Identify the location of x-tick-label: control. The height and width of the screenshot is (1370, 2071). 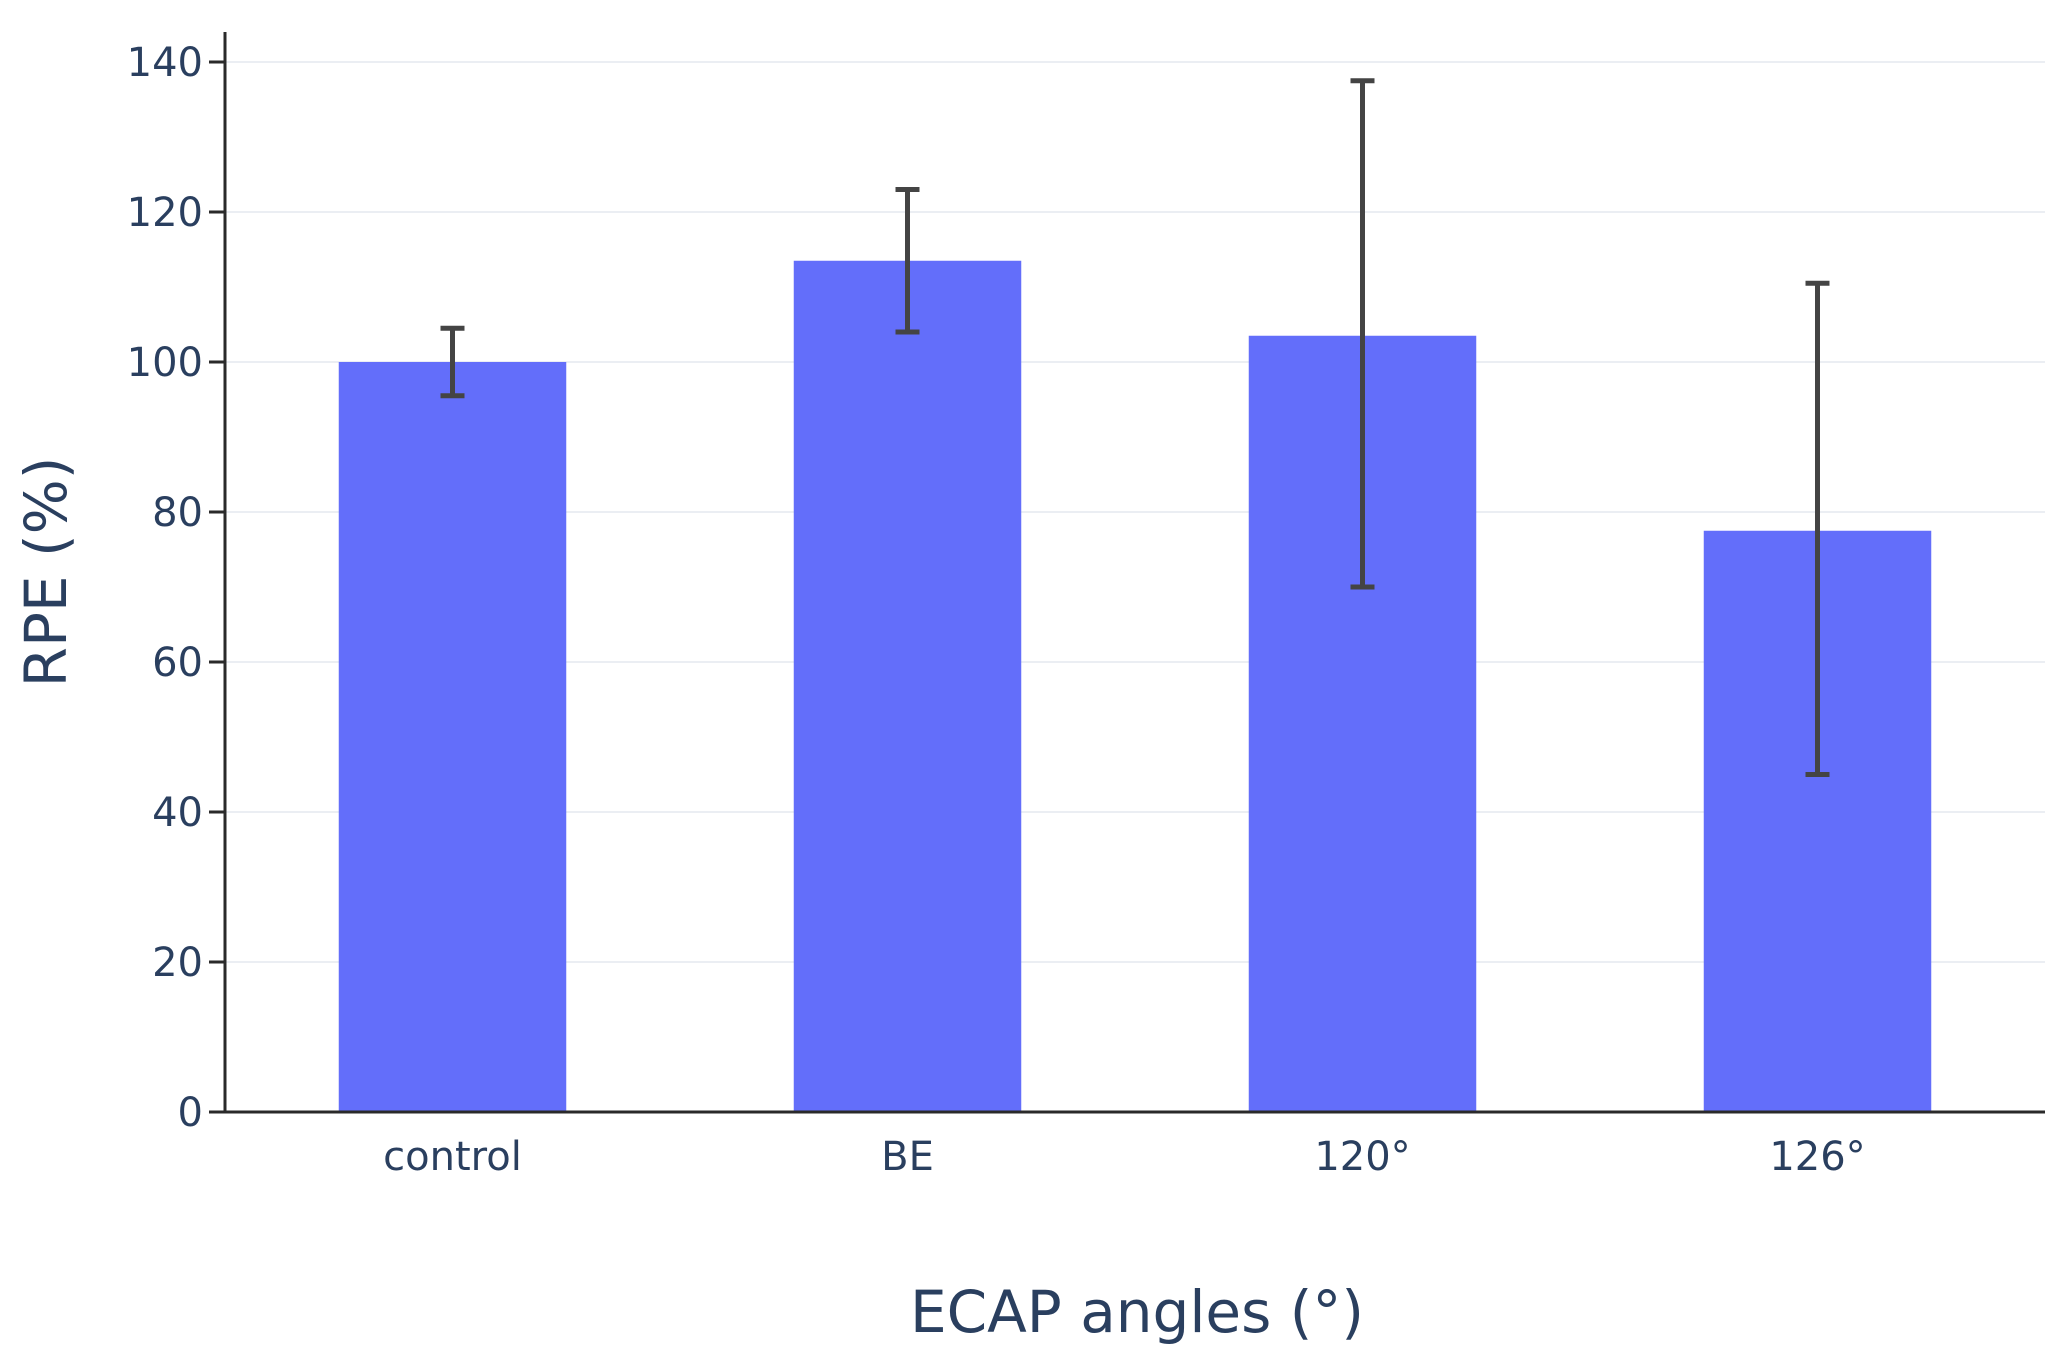
(452, 1157).